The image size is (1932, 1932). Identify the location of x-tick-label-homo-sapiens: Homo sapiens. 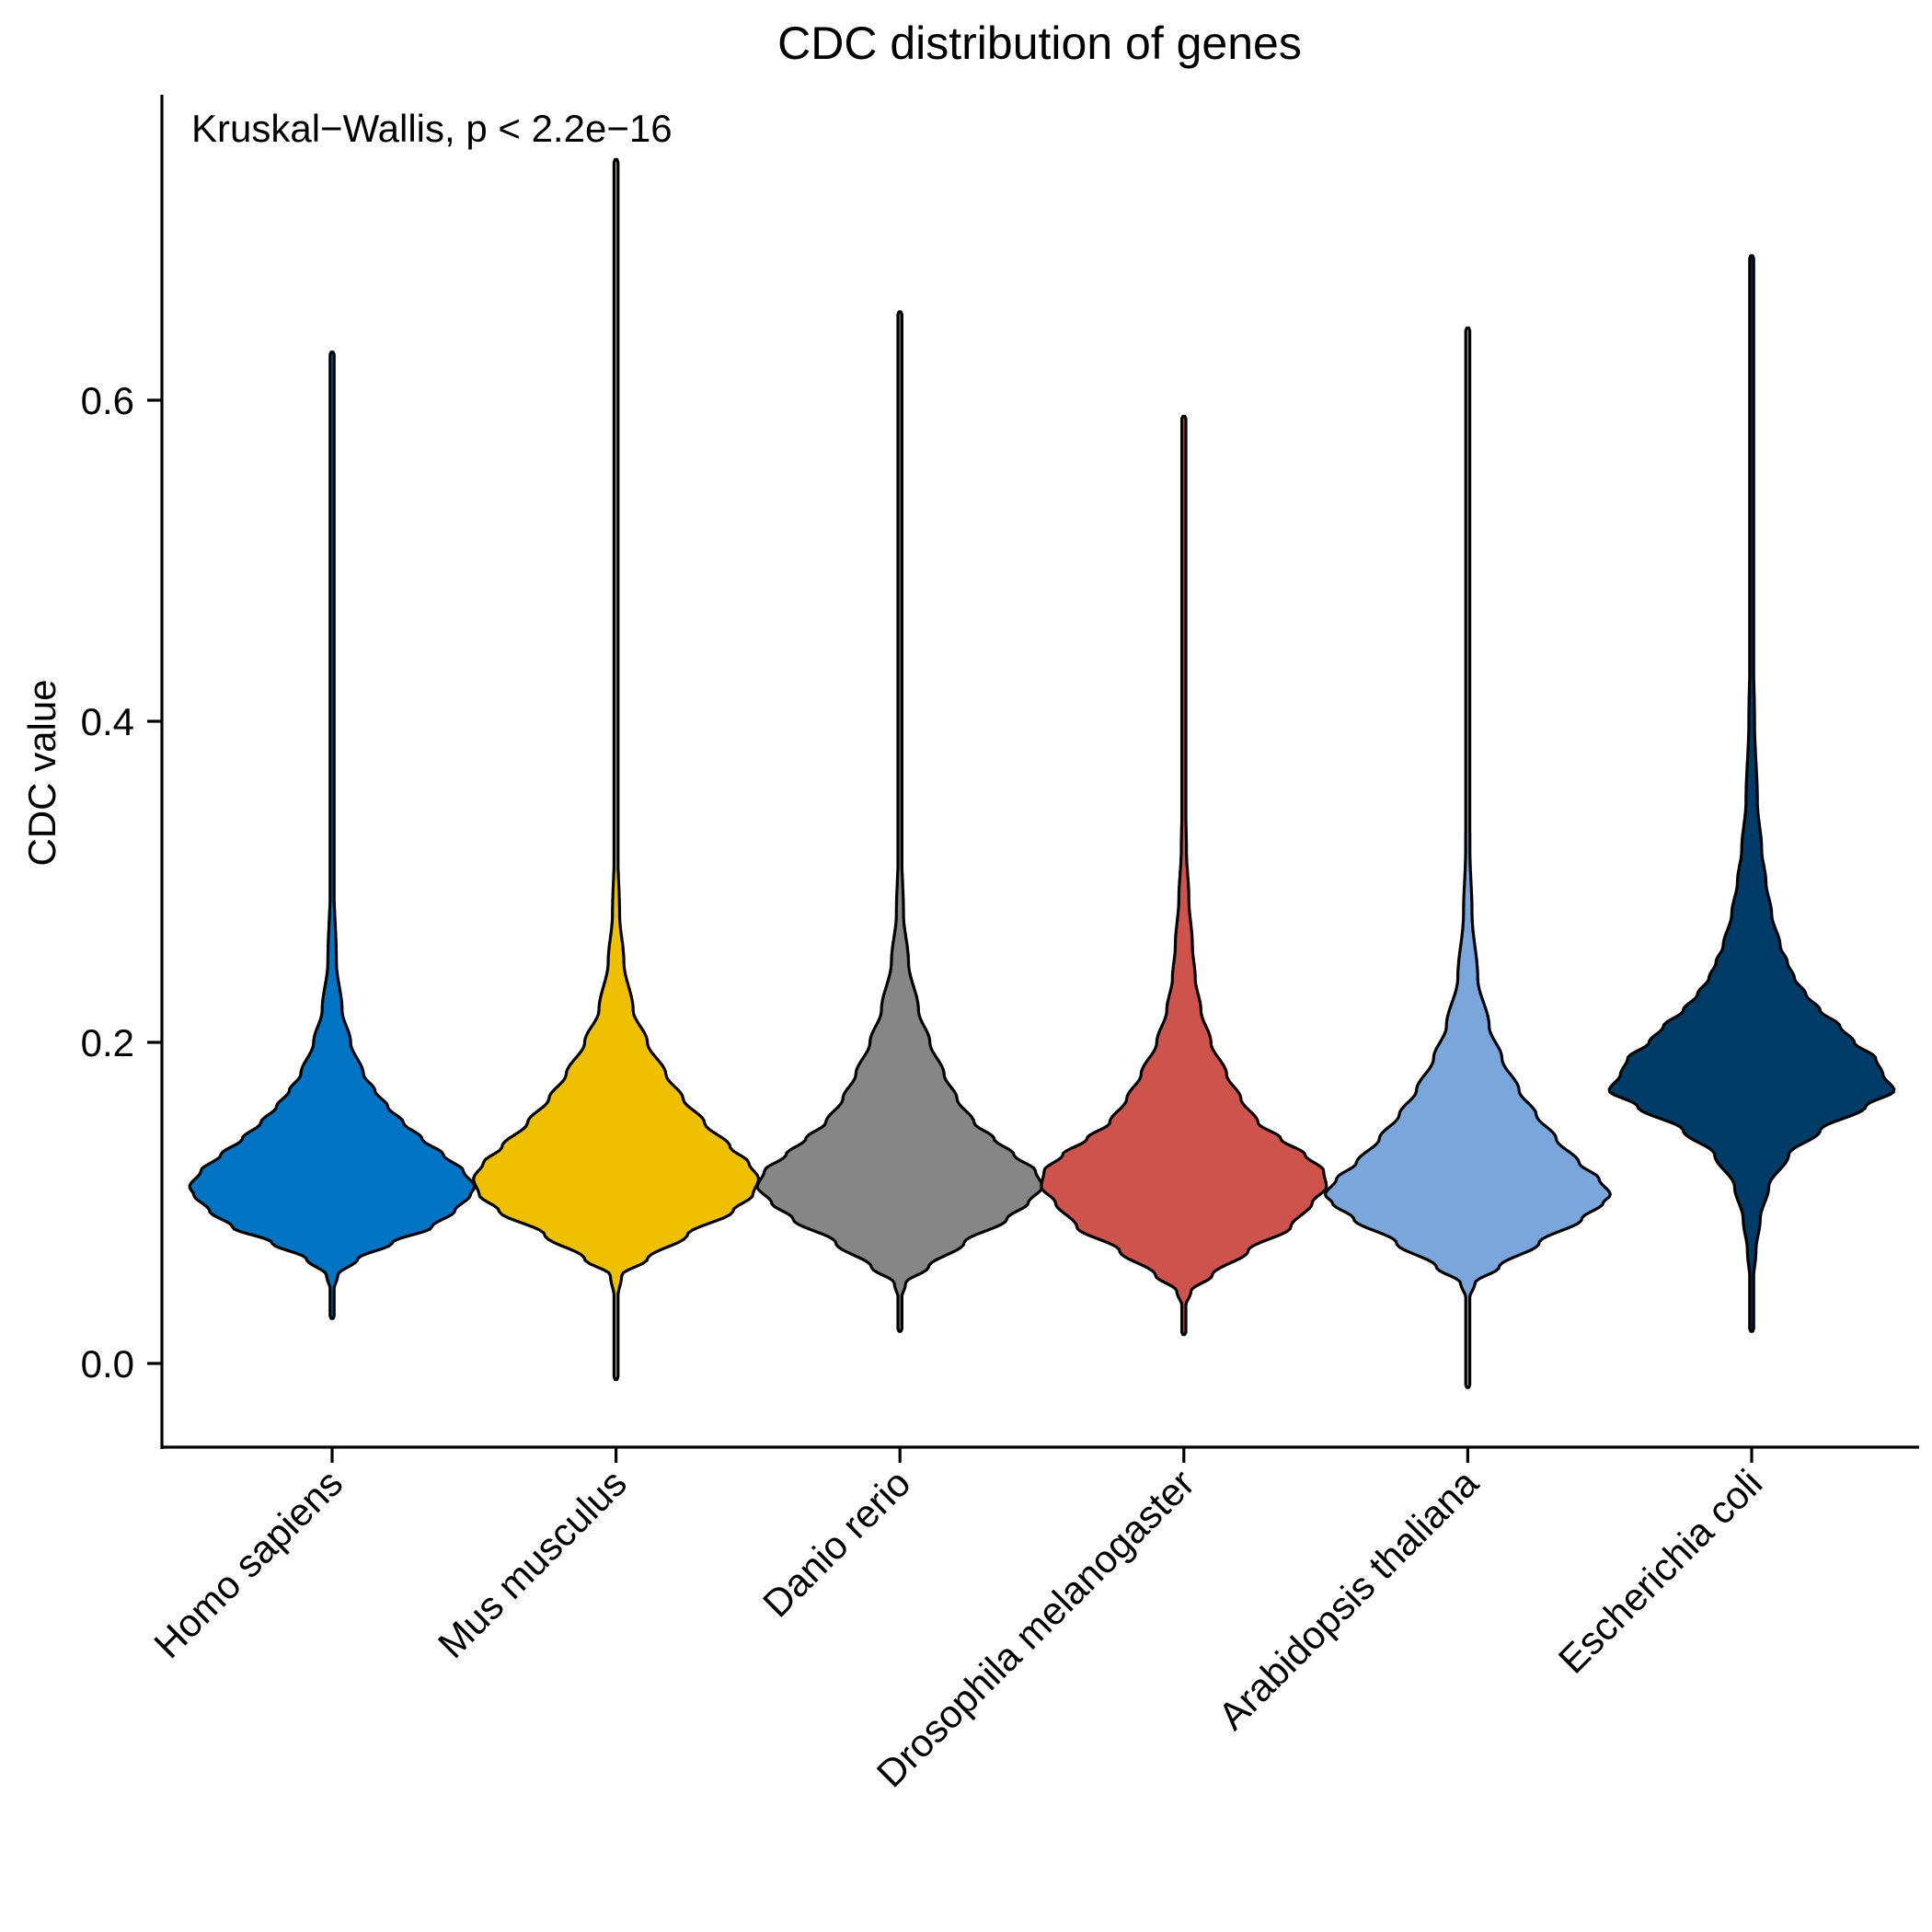
(248, 1563).